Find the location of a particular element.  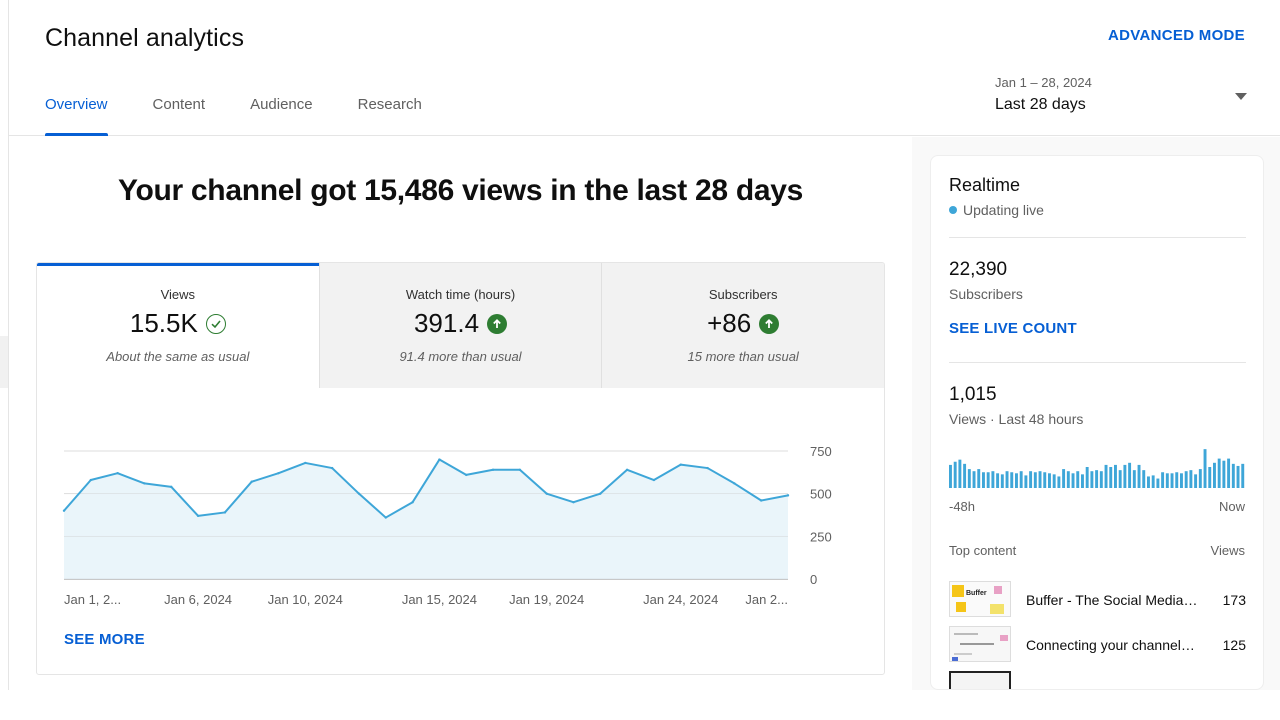

x-tick-label: Jan 15, 2024 is located at coordinates (439, 599).